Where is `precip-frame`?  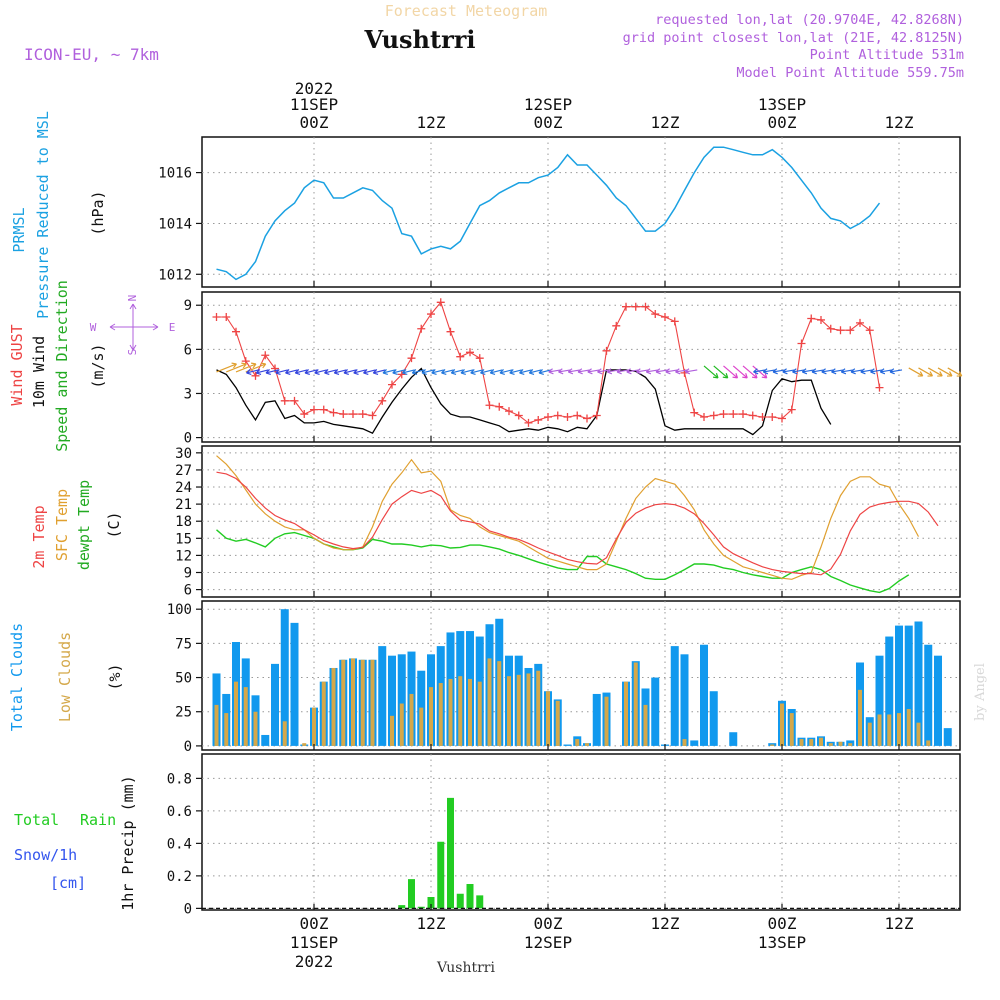 precip-frame is located at coordinates (581, 832).